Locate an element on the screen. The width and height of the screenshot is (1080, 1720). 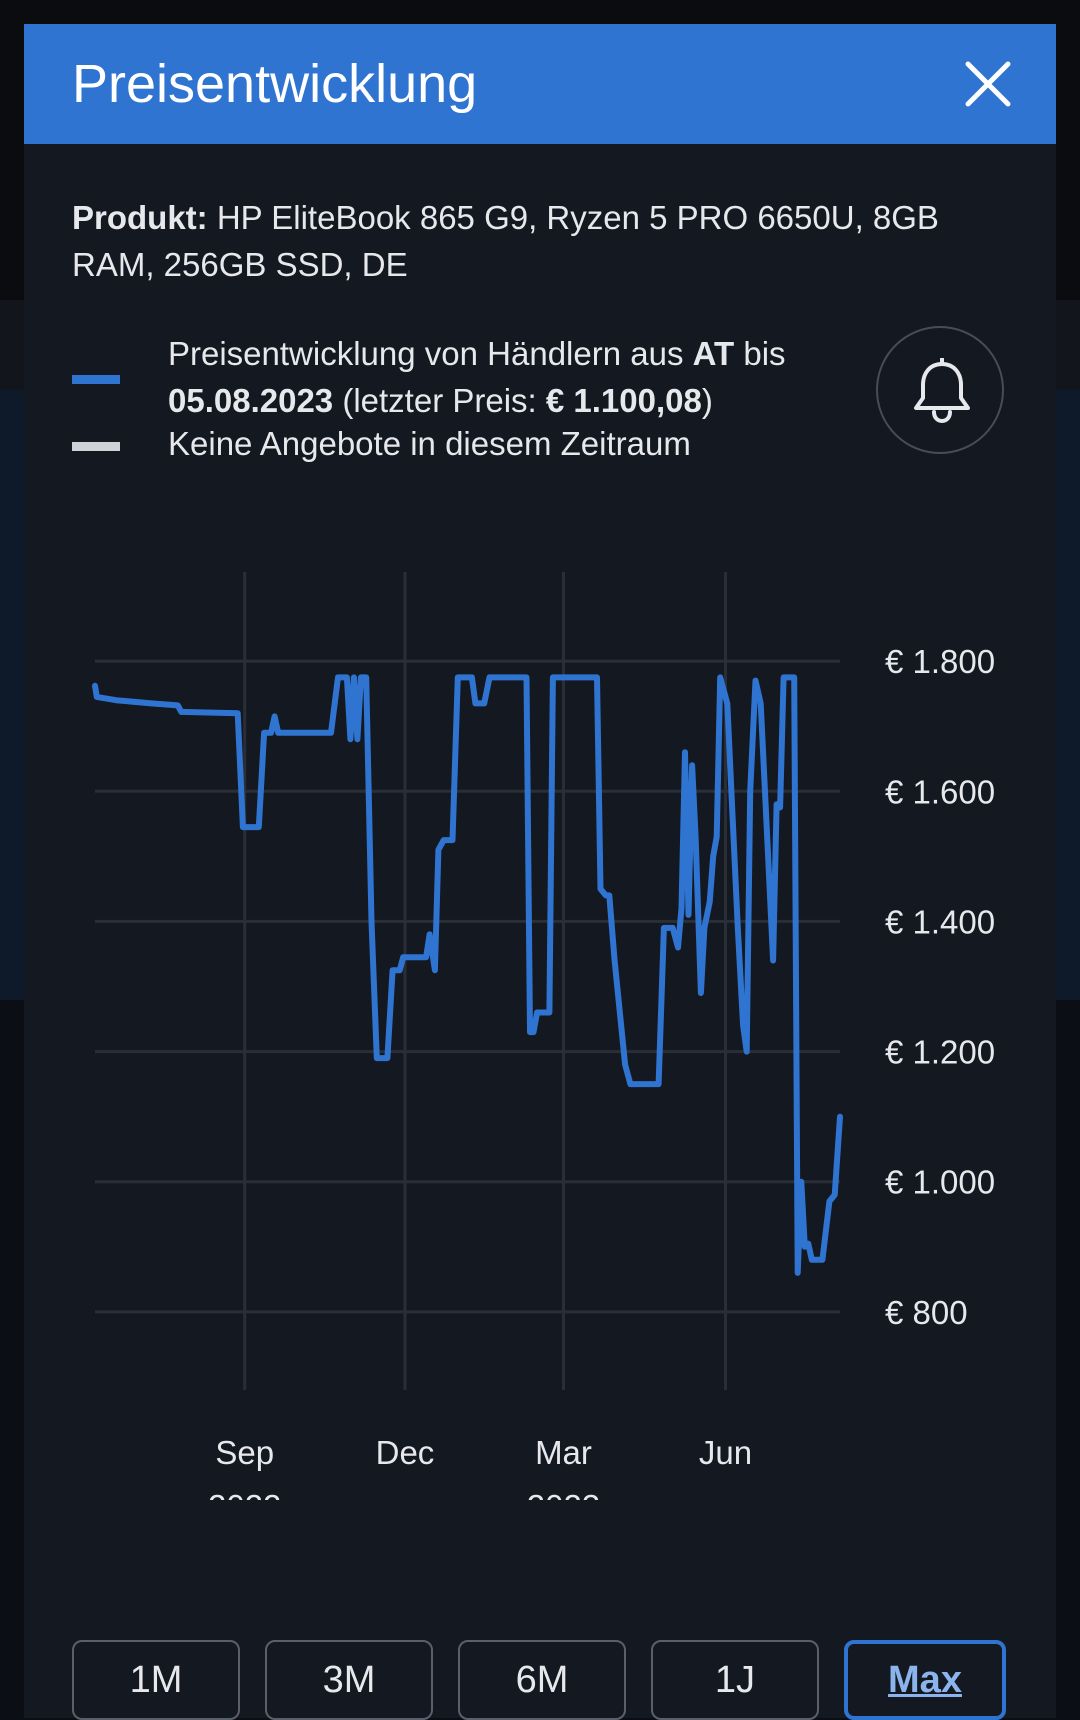
range-button-1m: 1M is located at coordinates (156, 1680).